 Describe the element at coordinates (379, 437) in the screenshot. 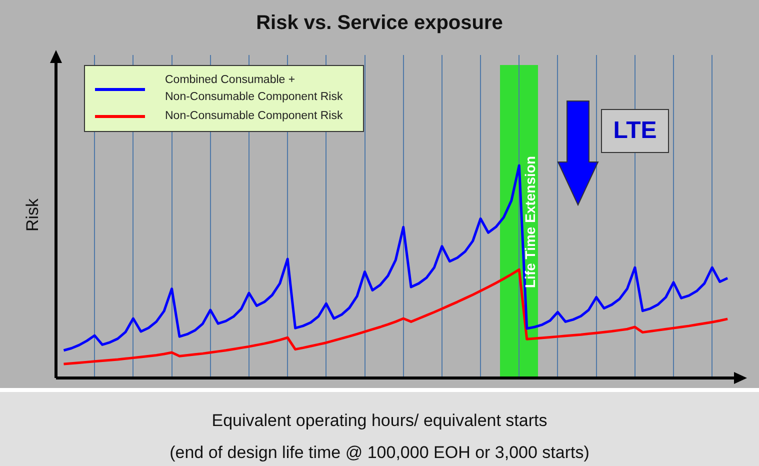

I see `x-axis-title: Equivalent operating hours/ equivalent starts (end of design life time @ 100,000 EOH or 3,000 starts)` at that location.